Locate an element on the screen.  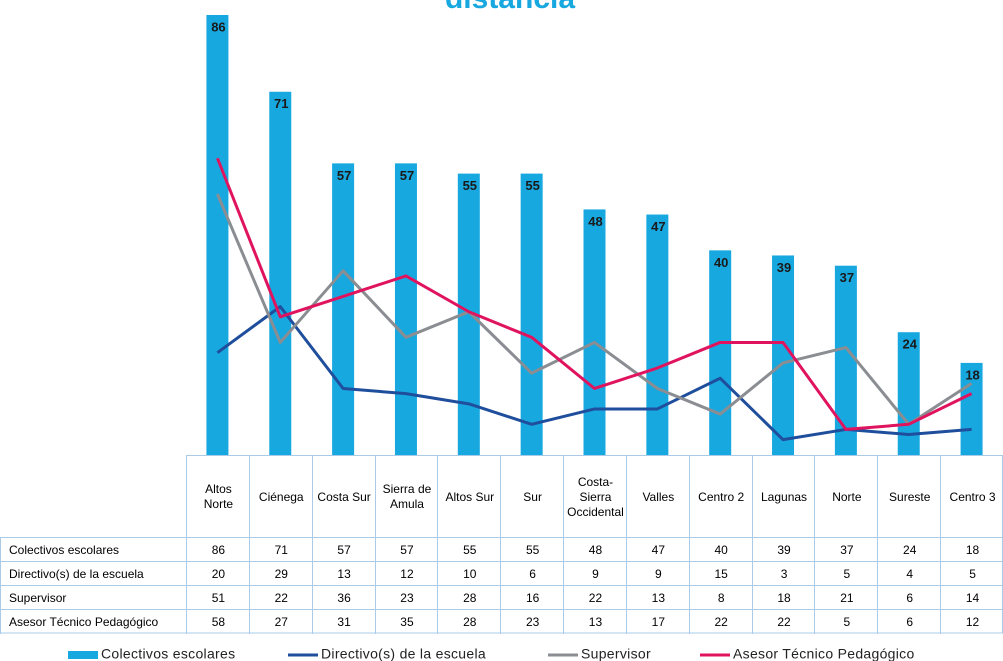
table-header: Costa-Sierra Occidental is located at coordinates (595, 496).